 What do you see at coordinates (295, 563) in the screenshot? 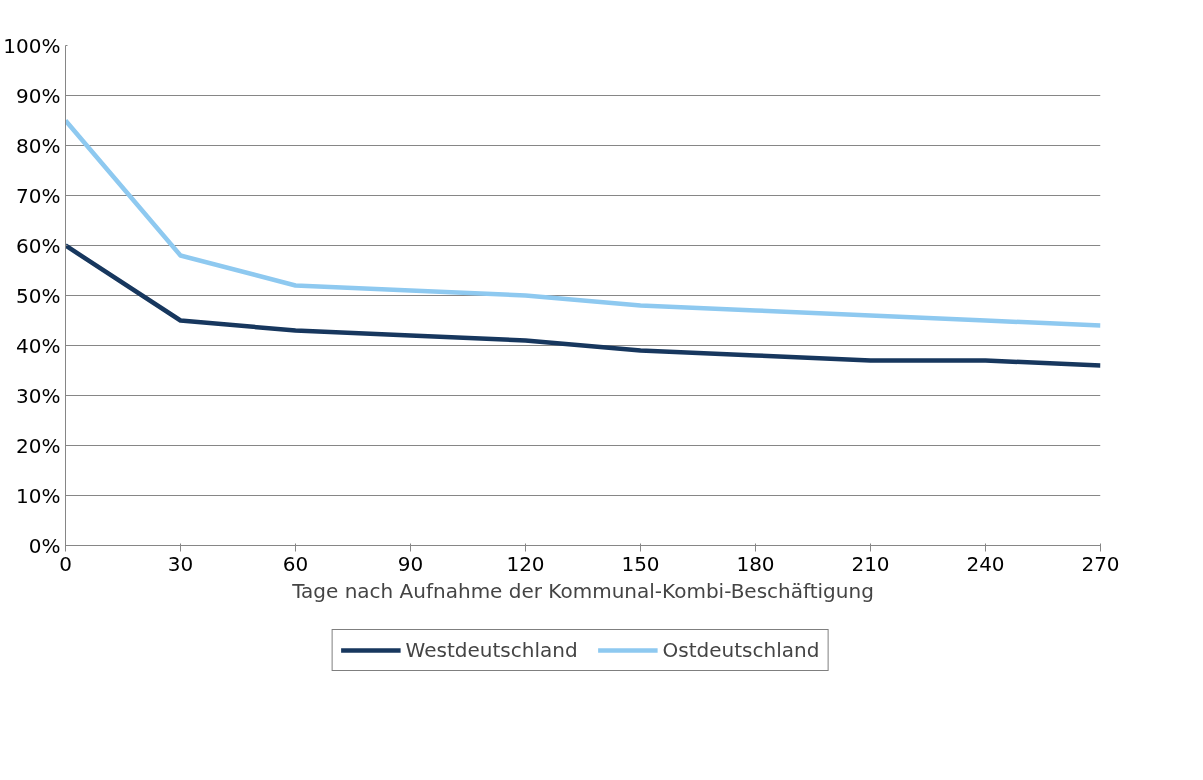
I see `x-tick-label: 60` at bounding box center [295, 563].